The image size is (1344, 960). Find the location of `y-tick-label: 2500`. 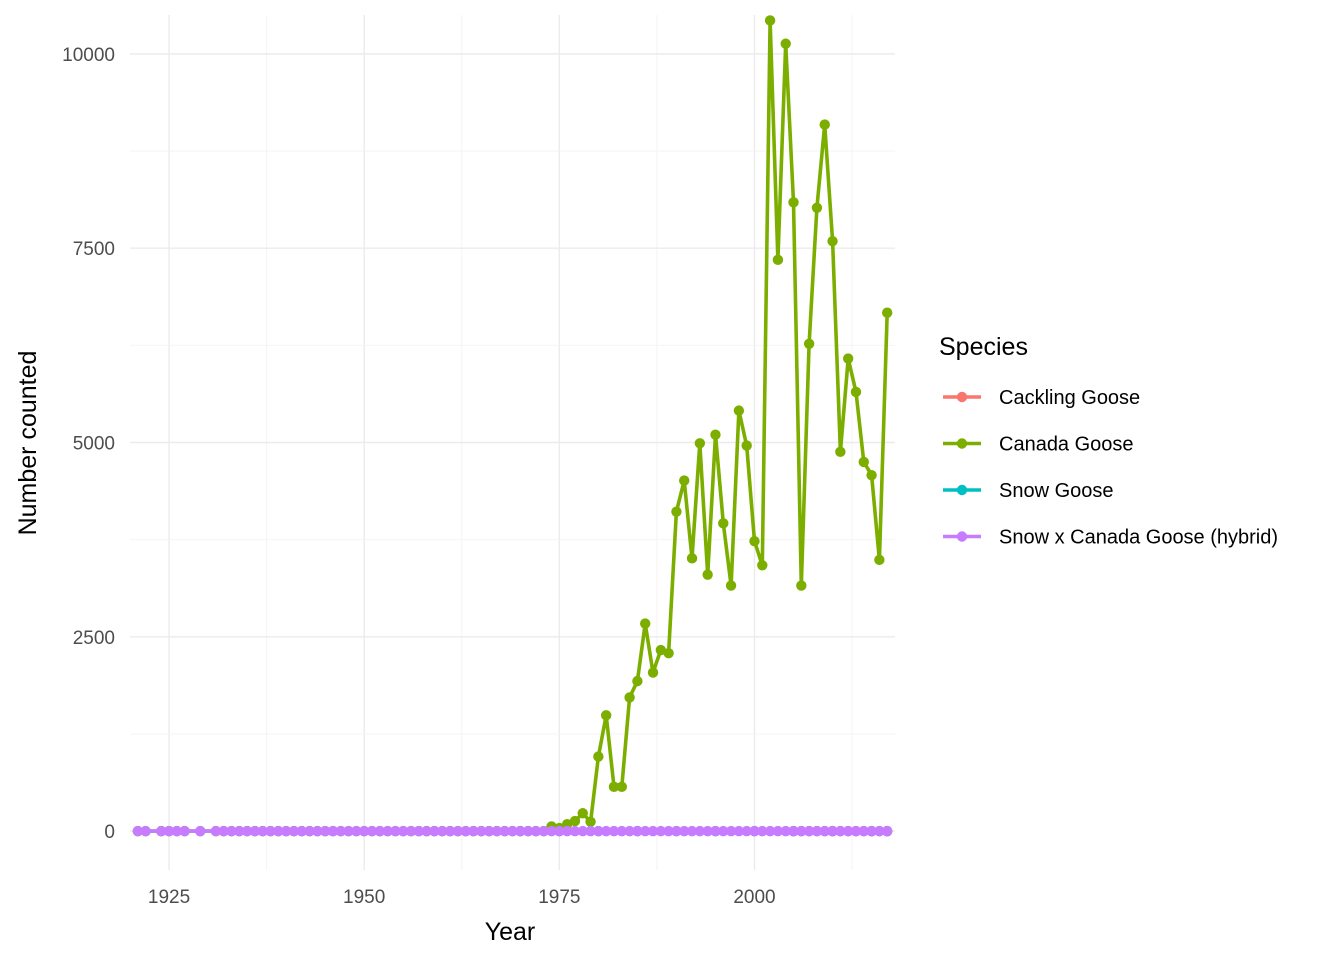

y-tick-label: 2500 is located at coordinates (94, 638).